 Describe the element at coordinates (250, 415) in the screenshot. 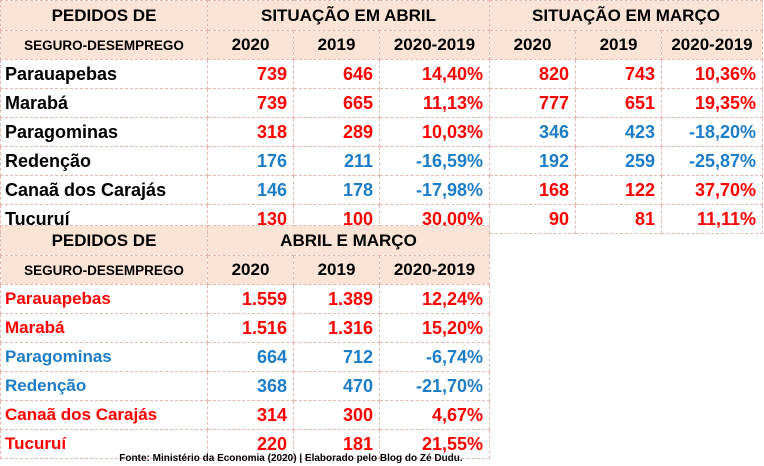

I see `total-2020-value: 314` at that location.